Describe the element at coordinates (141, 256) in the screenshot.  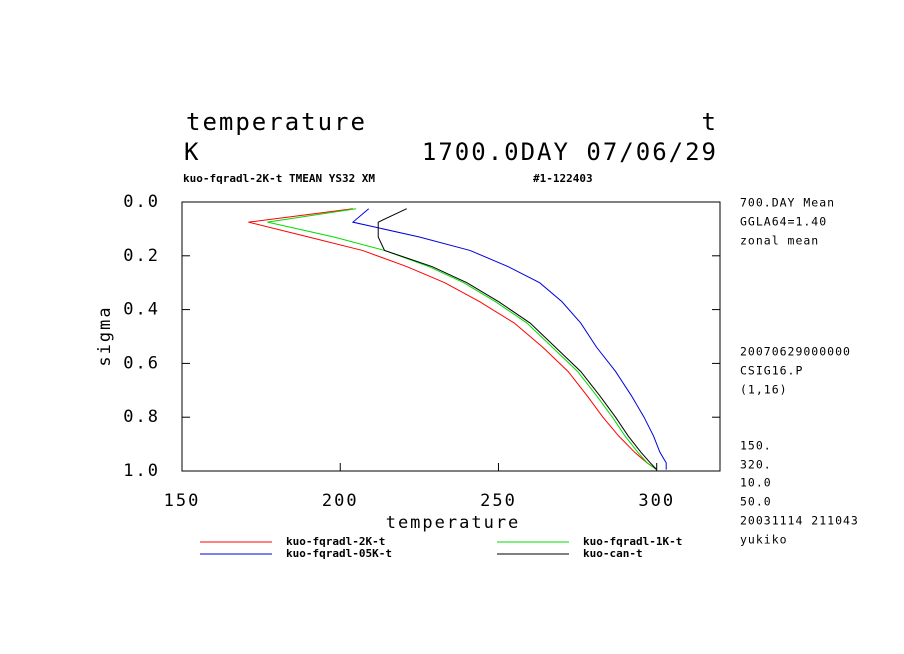
I see `y-tick-label: 0.2` at that location.